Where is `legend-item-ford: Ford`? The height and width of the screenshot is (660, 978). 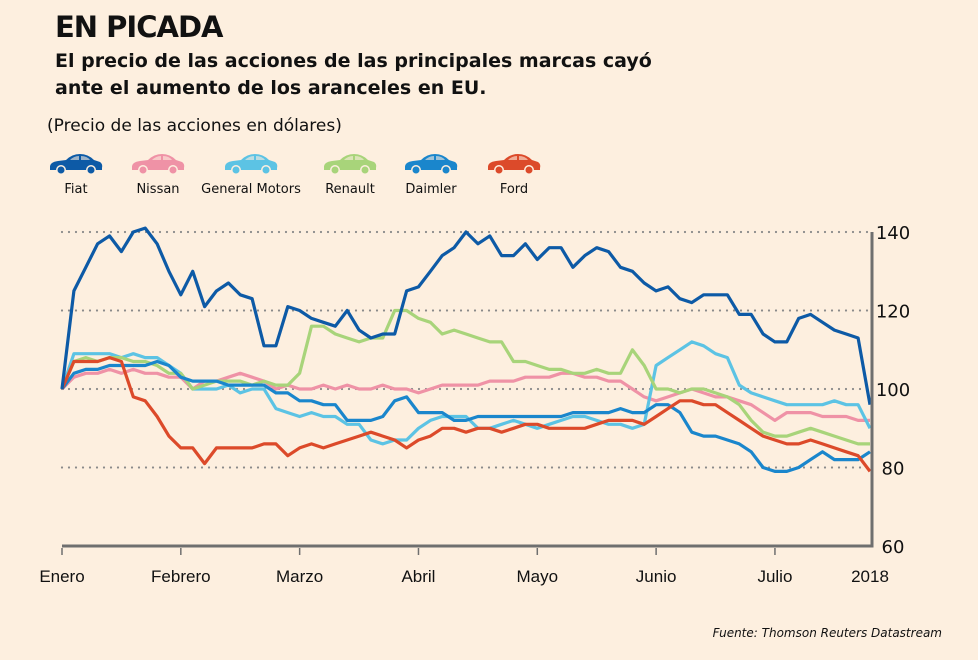 legend-item-ford: Ford is located at coordinates (514, 174).